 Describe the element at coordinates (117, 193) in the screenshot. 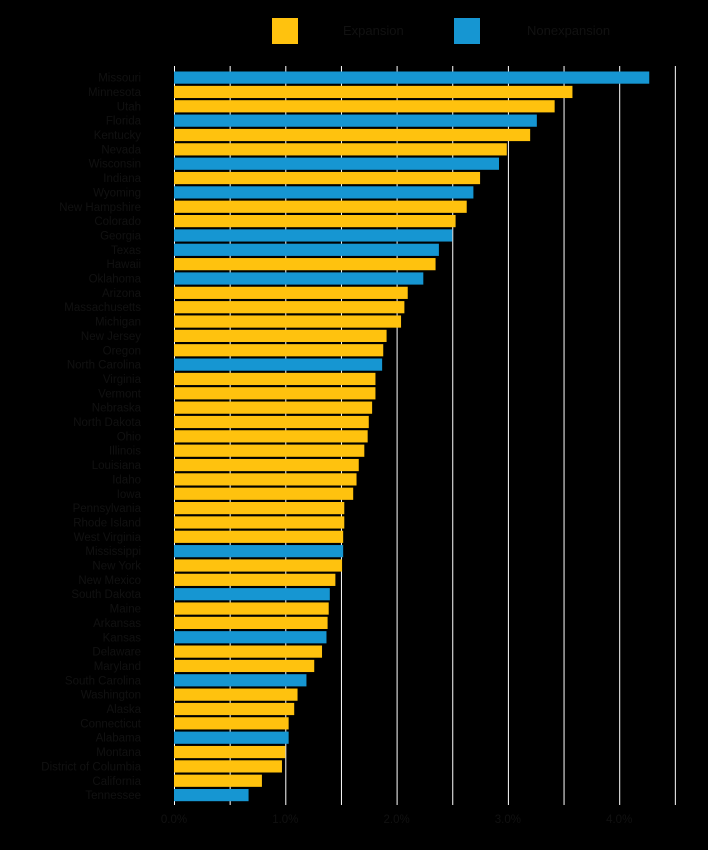

I see `category-label: Wyoming` at that location.